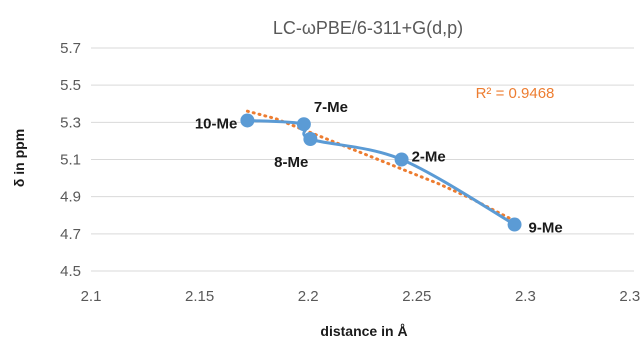  What do you see at coordinates (546, 228) in the screenshot?
I see `point-label: 9-Me` at bounding box center [546, 228].